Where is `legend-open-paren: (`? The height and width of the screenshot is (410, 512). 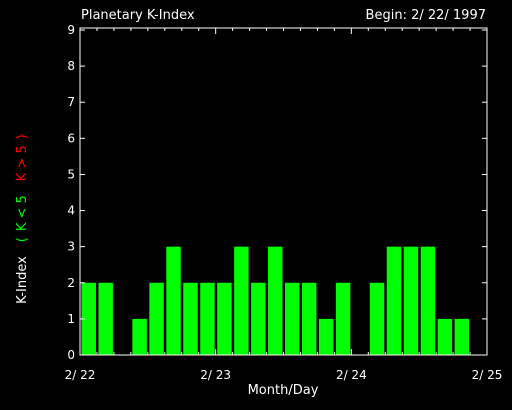 legend-open-paren: ( is located at coordinates (22, 239).